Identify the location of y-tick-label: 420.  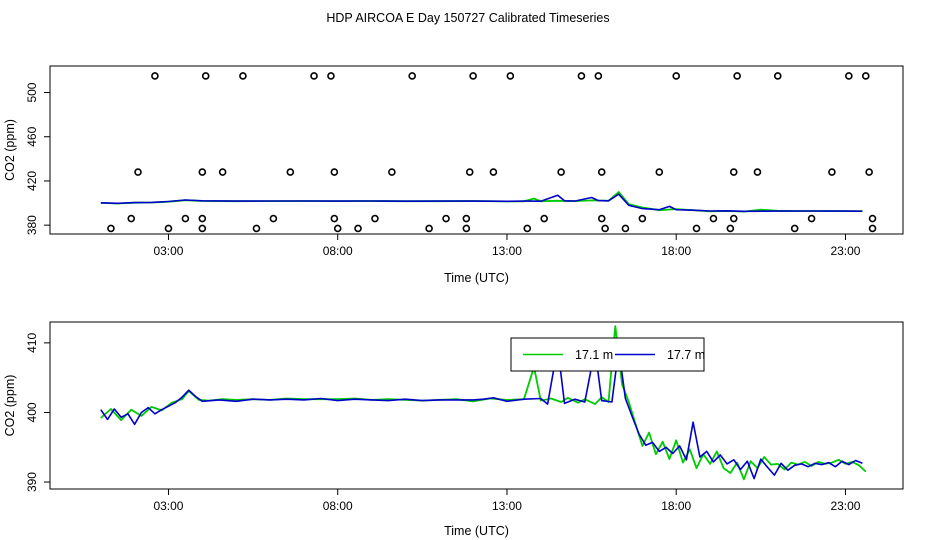
(32, 181).